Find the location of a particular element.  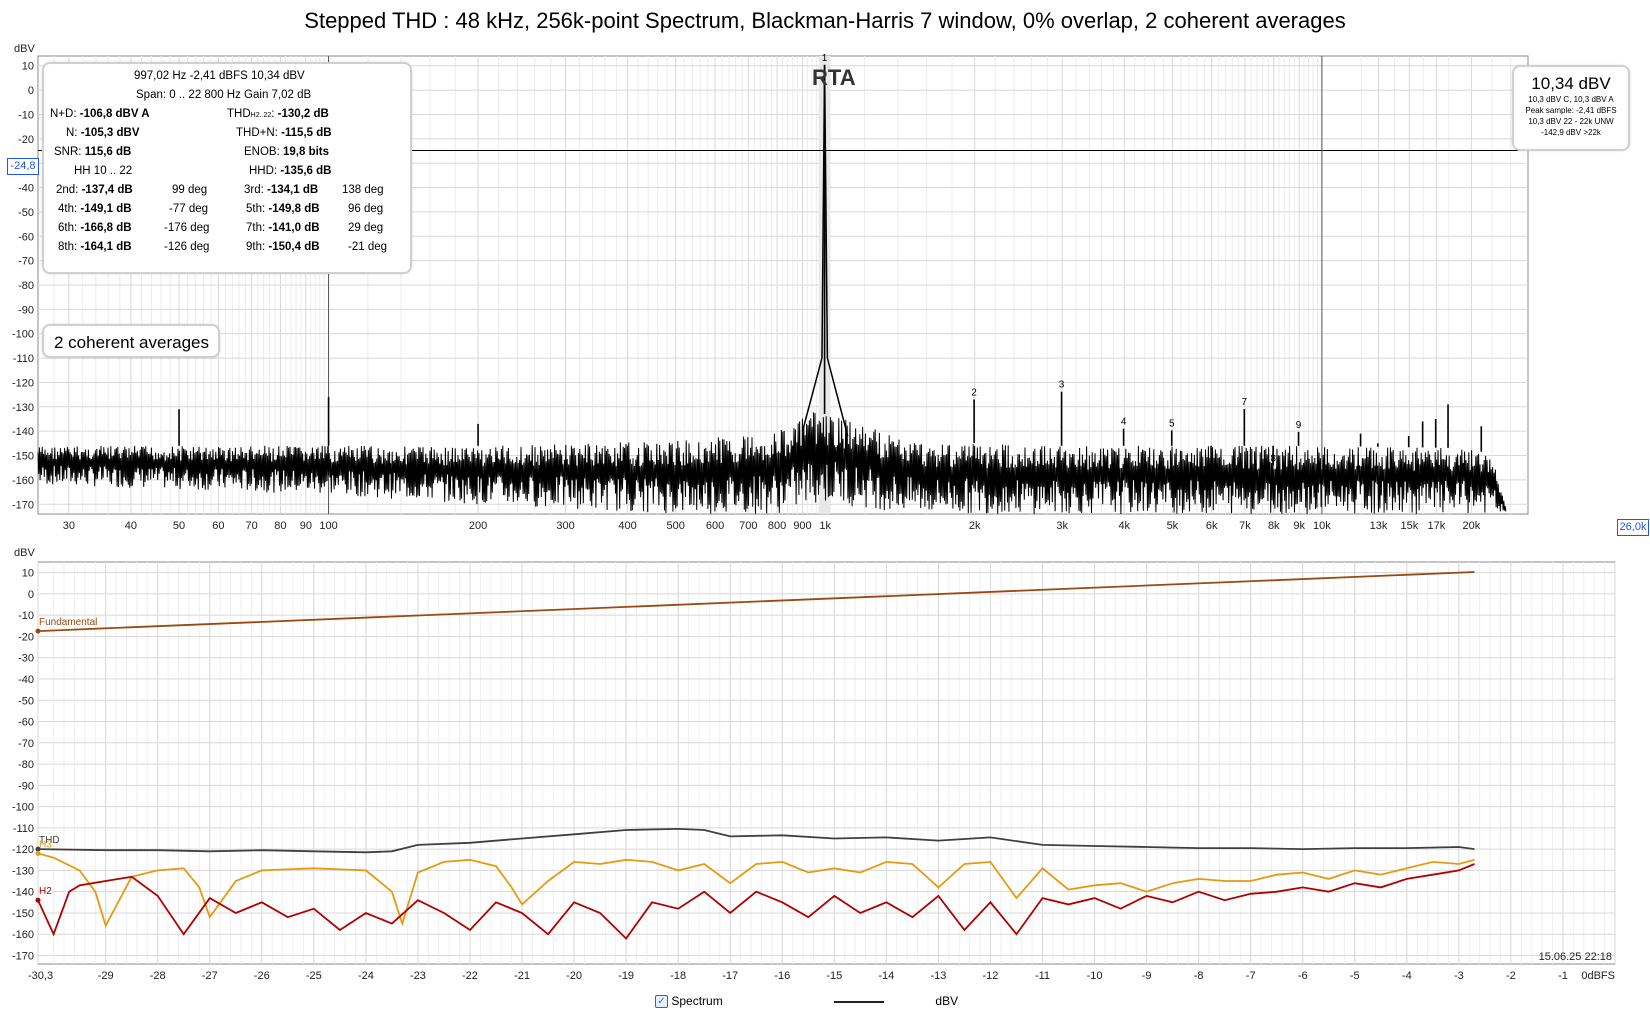

x-tick-label: -7 is located at coordinates (1251, 976).